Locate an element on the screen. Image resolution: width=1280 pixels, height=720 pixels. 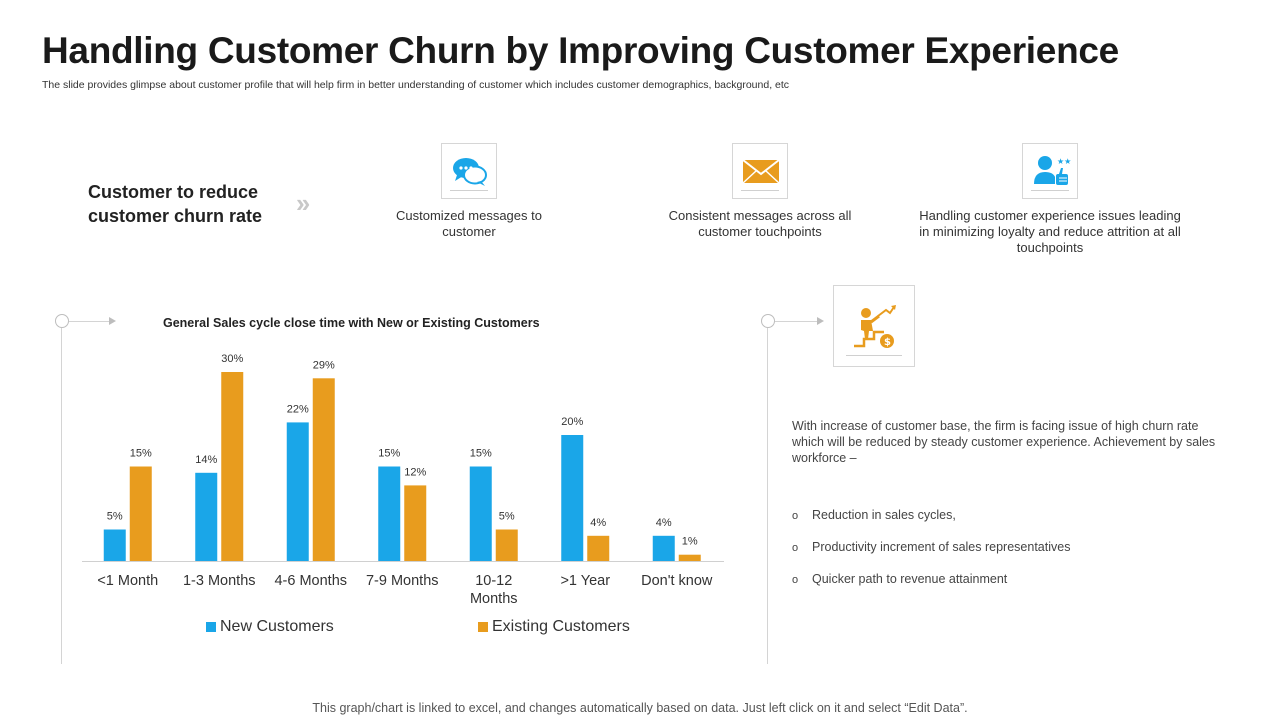
career-growth-icon: $ is located at coordinates (874, 326).